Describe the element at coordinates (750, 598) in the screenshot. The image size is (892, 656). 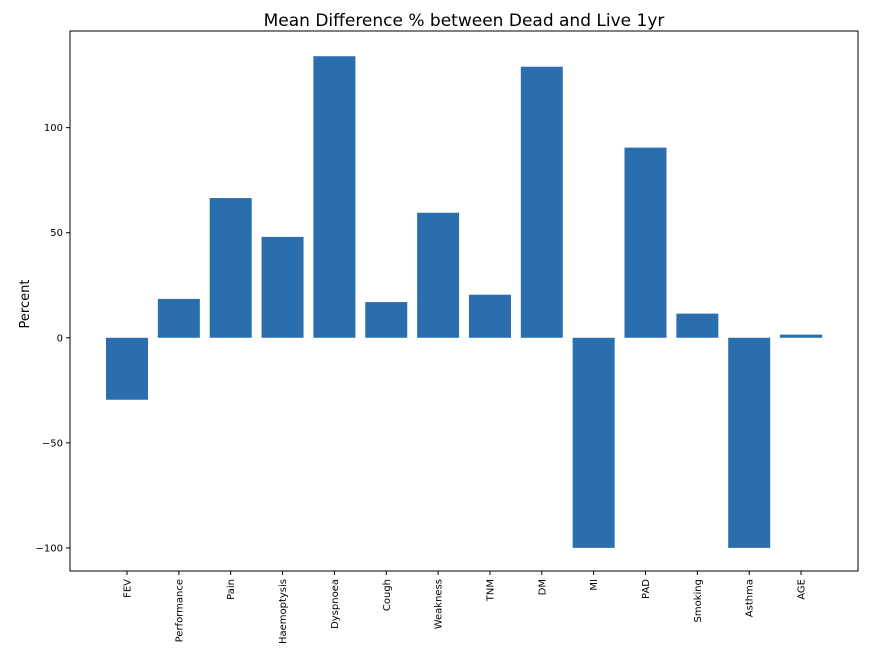
I see `x-tick-label: Asthma` at that location.